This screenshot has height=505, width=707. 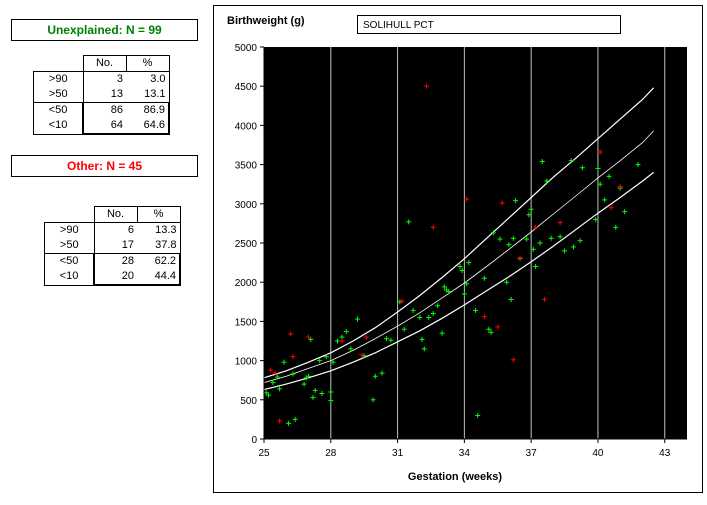 I want to click on x-tick-label: 43, so click(x=665, y=453).